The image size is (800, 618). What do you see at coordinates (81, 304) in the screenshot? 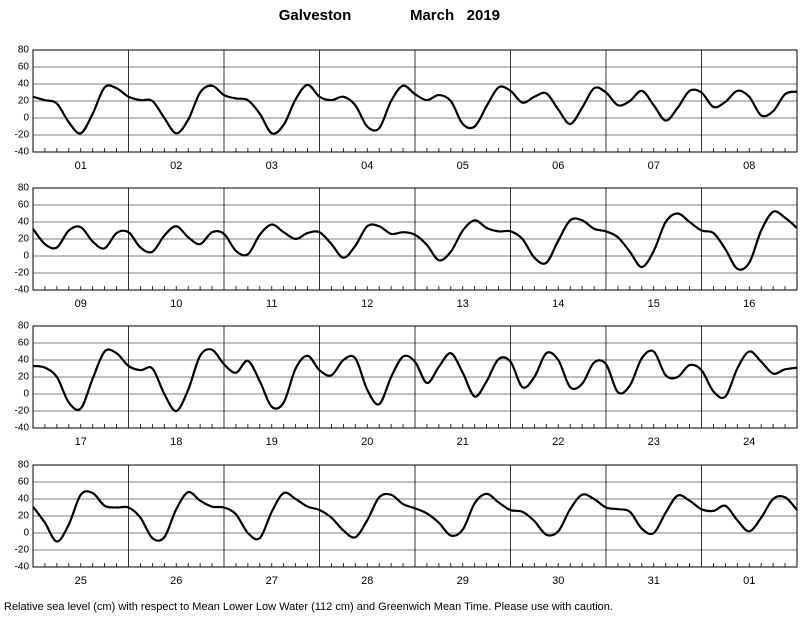
I see `x-tick-label: 09` at bounding box center [81, 304].